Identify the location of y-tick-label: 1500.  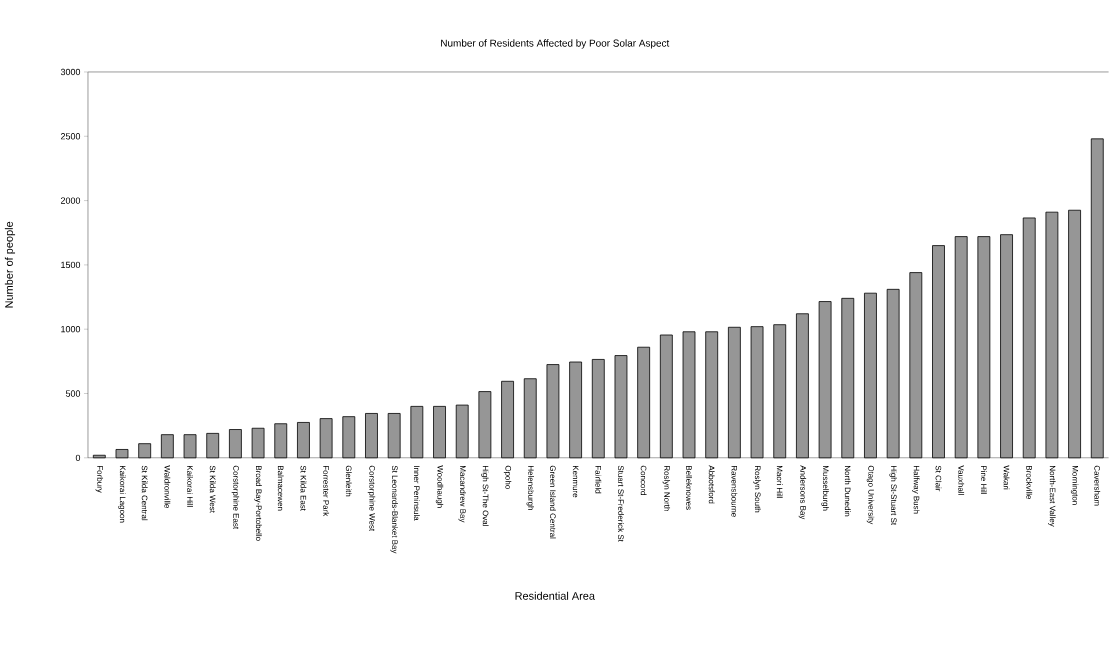
(71, 265).